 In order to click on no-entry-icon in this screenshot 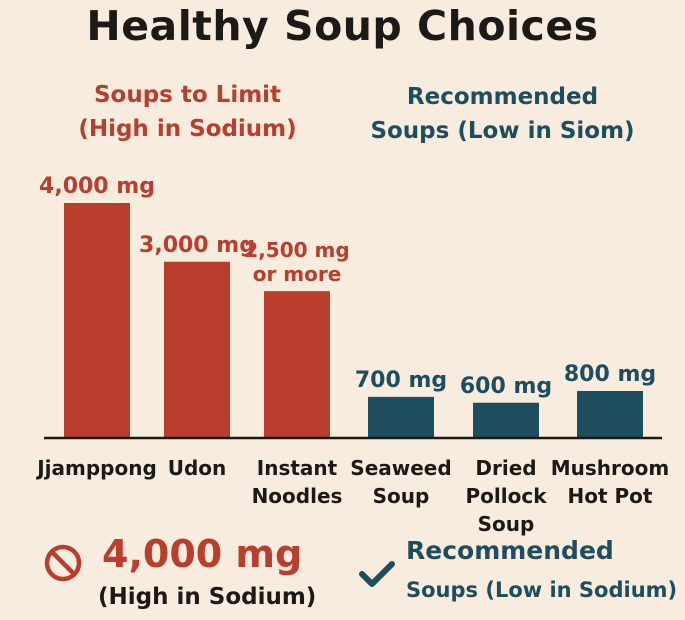, I will do `click(63, 563)`.